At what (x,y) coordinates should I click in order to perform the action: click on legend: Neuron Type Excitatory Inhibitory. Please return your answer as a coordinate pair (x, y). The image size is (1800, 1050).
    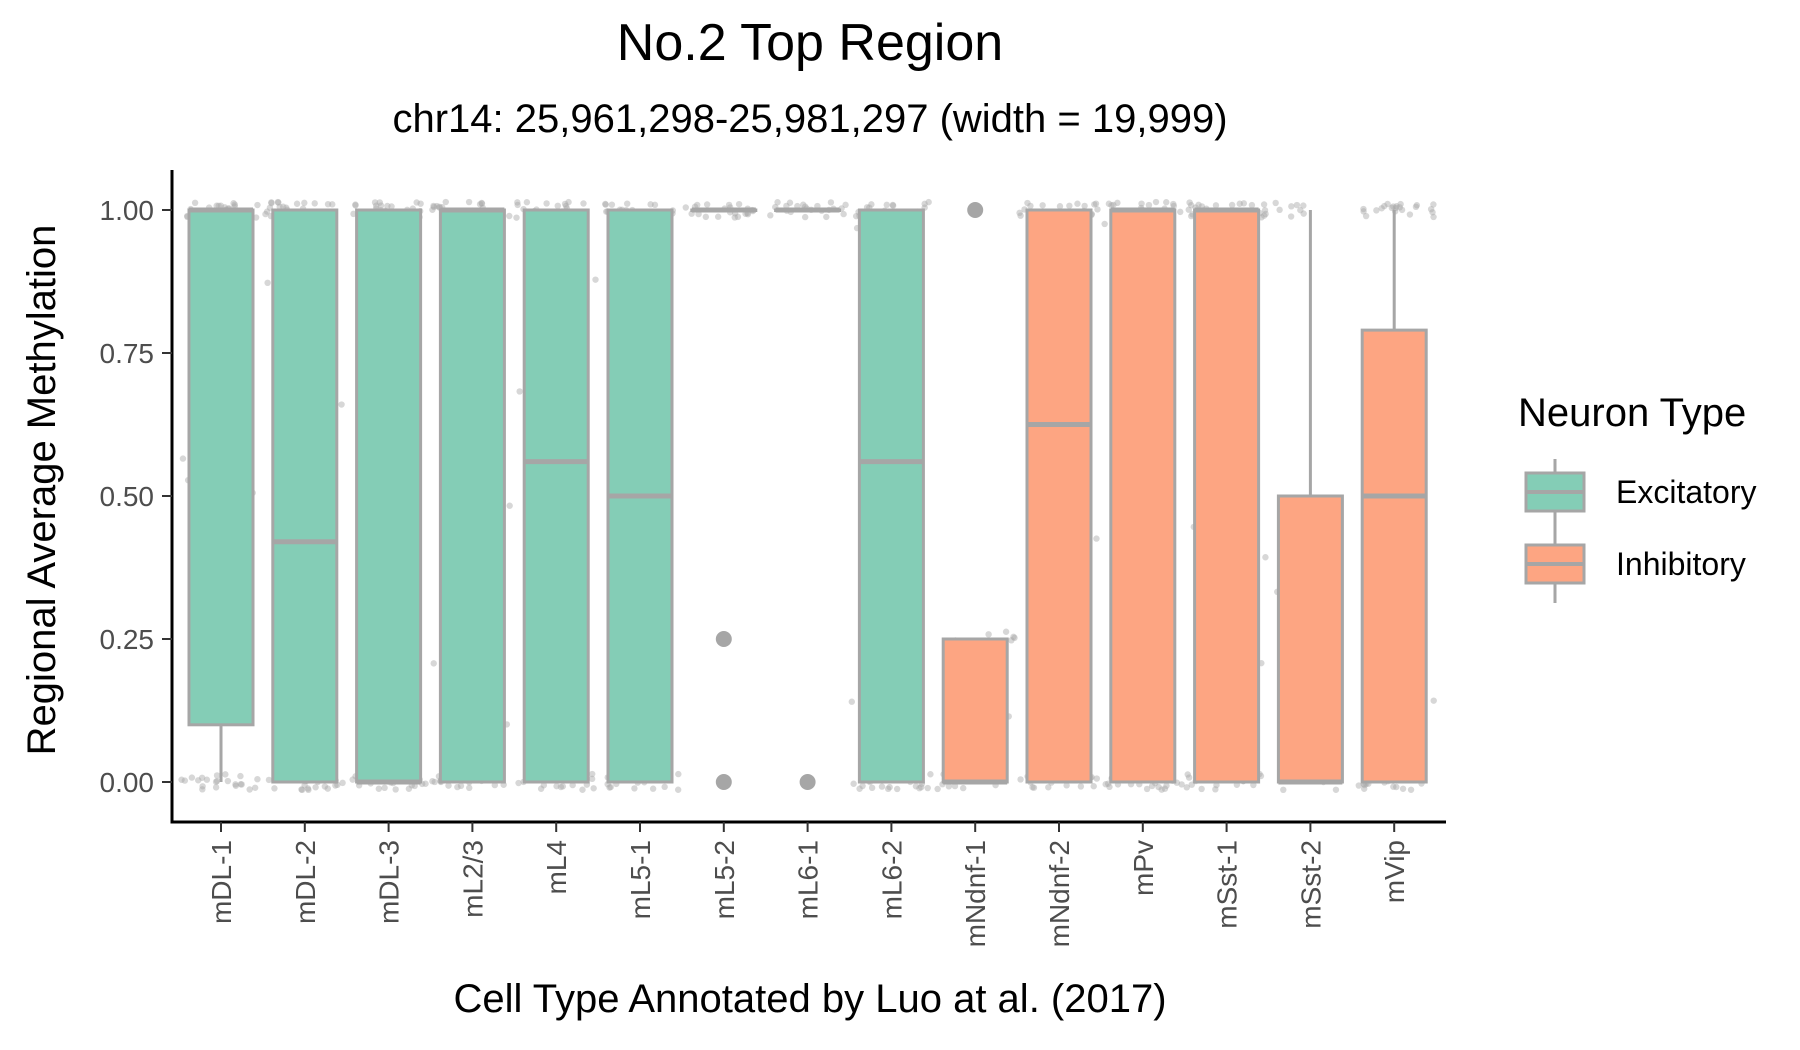
    Looking at the image, I should click on (1637, 497).